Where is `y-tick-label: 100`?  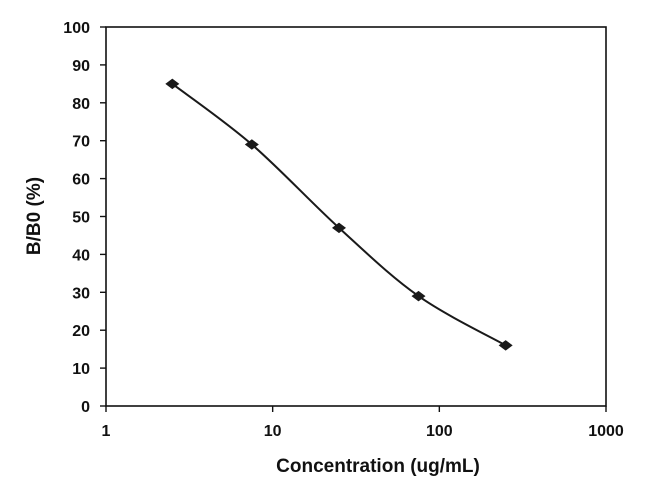
y-tick-label: 100 is located at coordinates (76, 28).